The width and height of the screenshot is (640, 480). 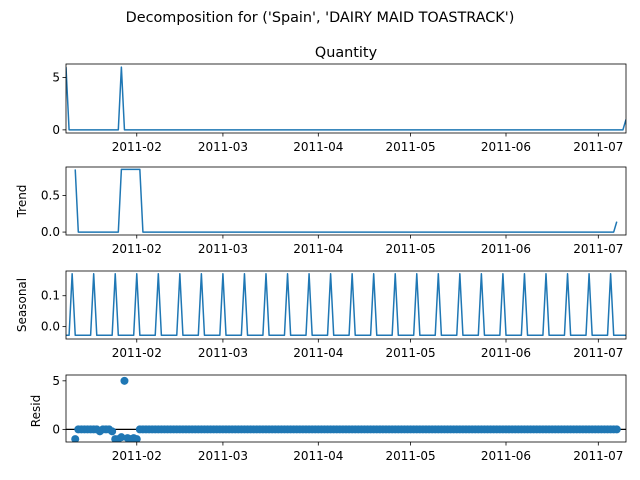 I want to click on trend-plot-area, so click(x=346, y=200).